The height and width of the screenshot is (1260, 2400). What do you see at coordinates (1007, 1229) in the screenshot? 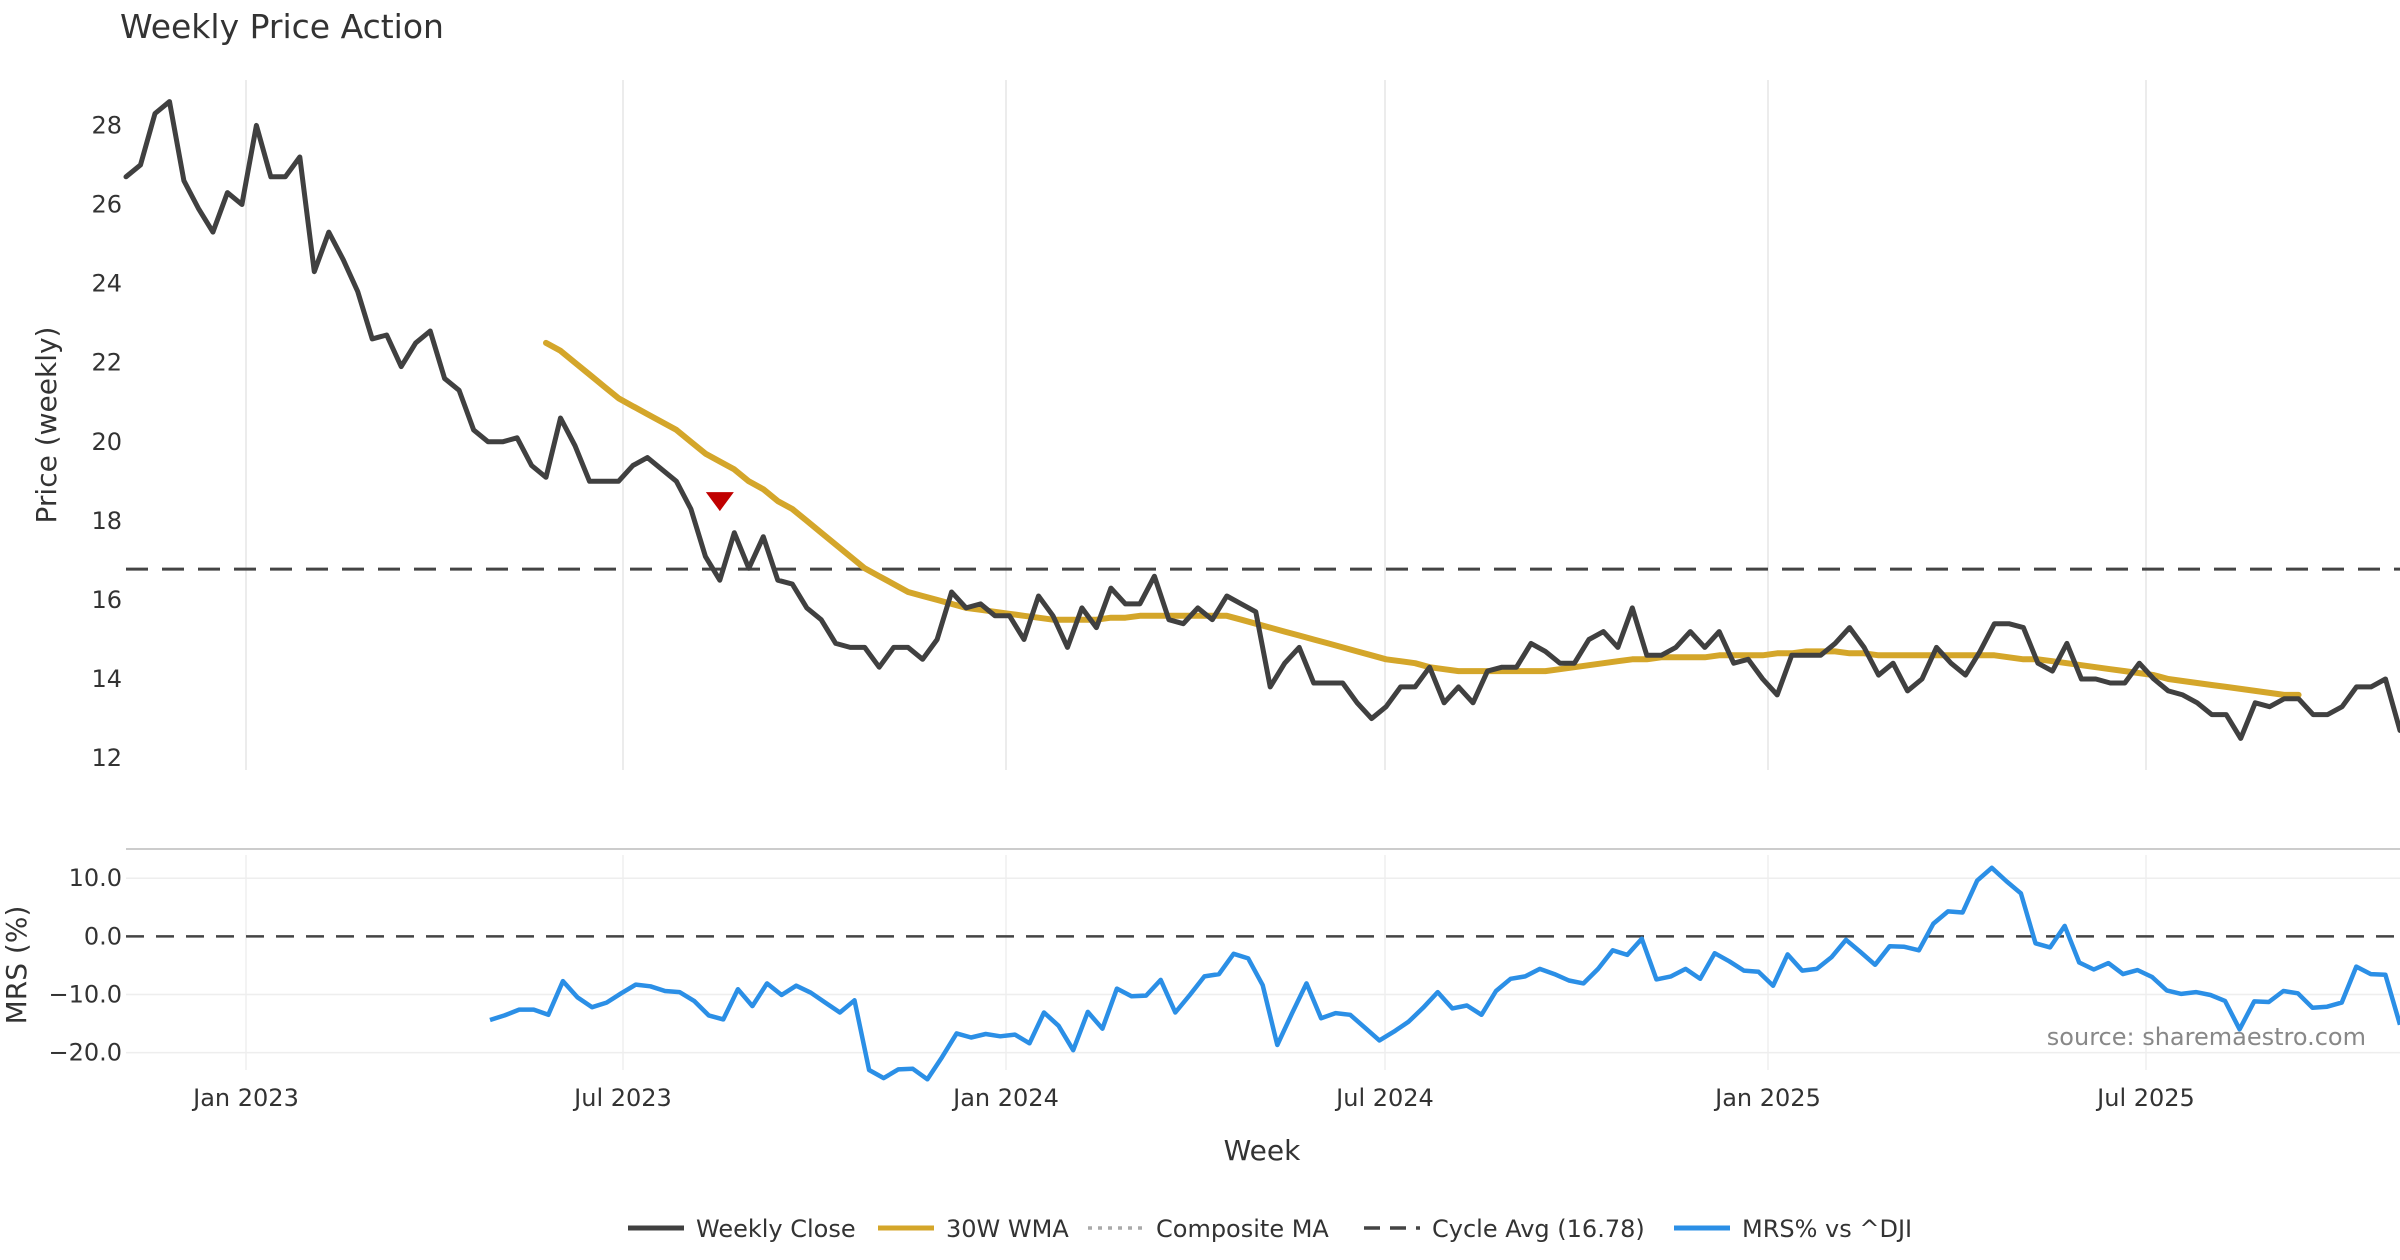
I see `legend-label: 30W WMA` at bounding box center [1007, 1229].